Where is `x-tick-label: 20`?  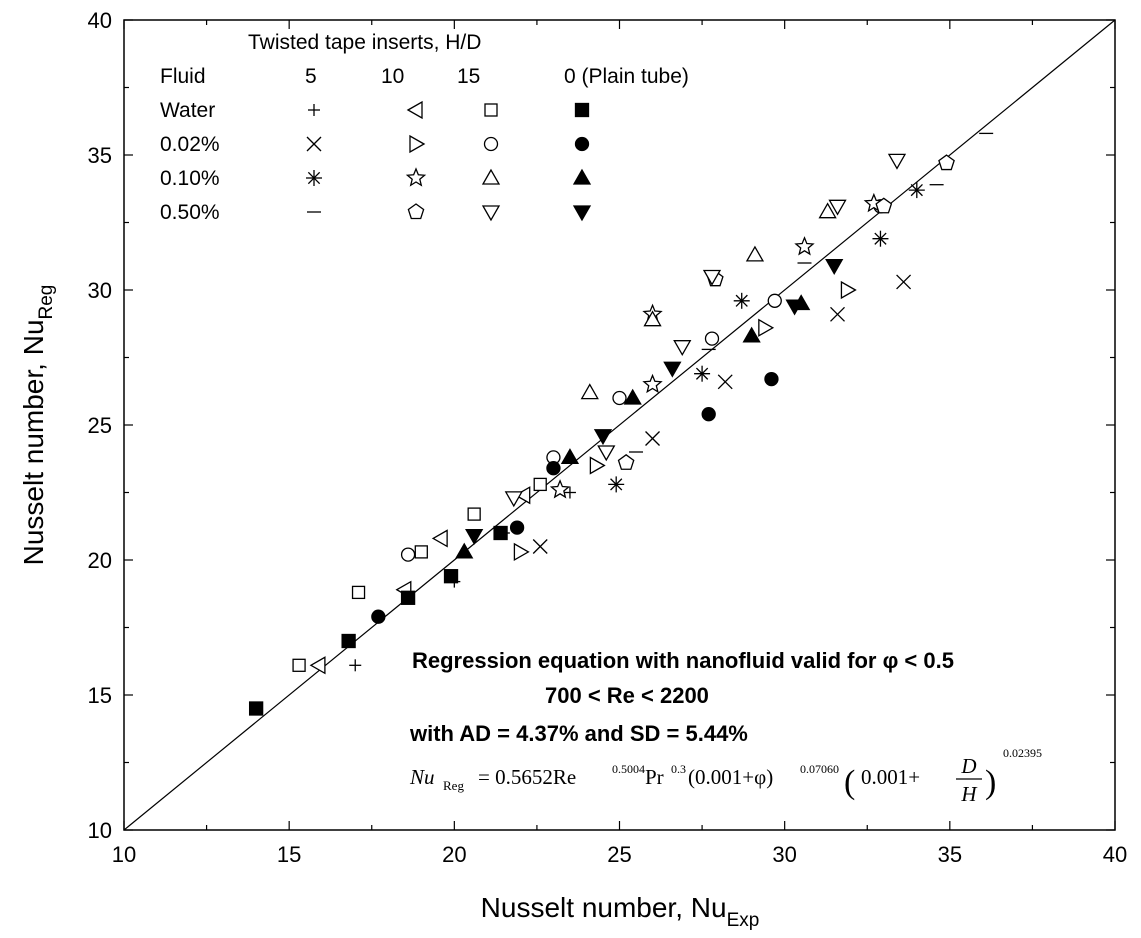 x-tick-label: 20 is located at coordinates (454, 854).